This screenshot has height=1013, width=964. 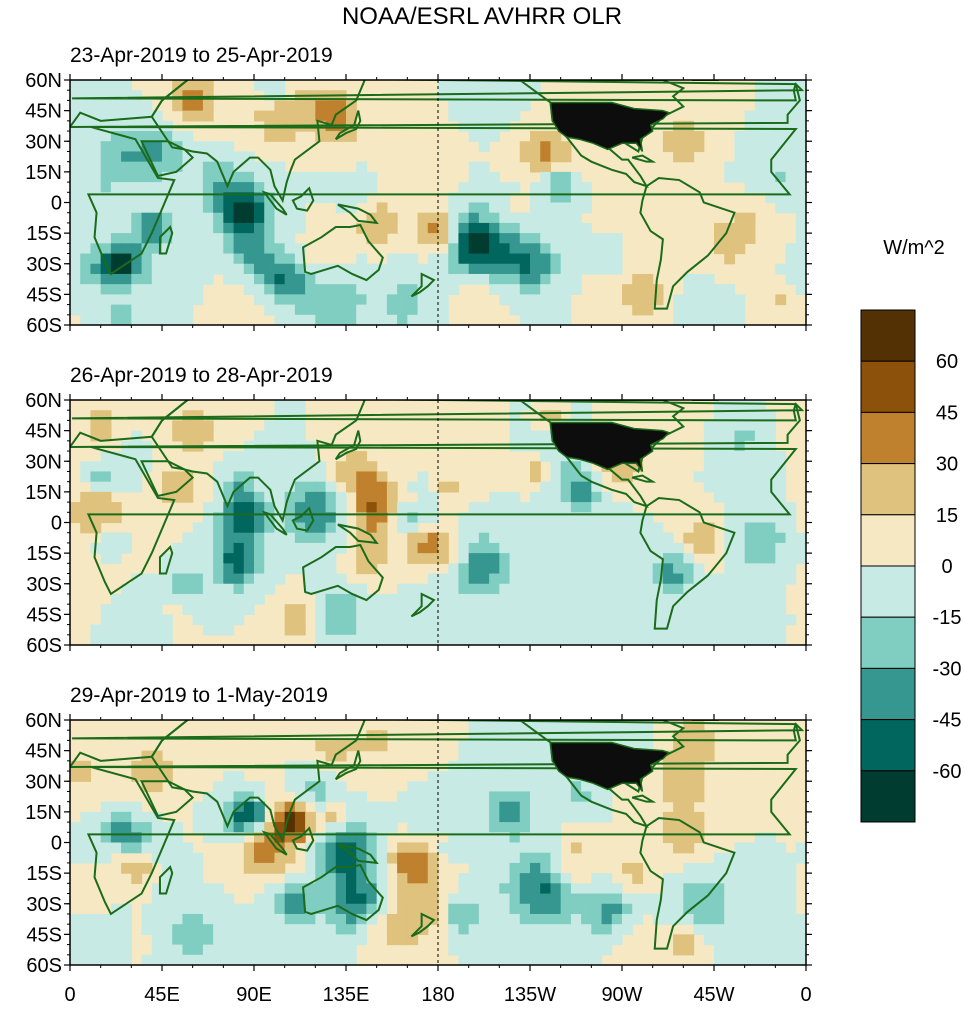 What do you see at coordinates (343, 892) in the screenshot?
I see `australia-coastline` at bounding box center [343, 892].